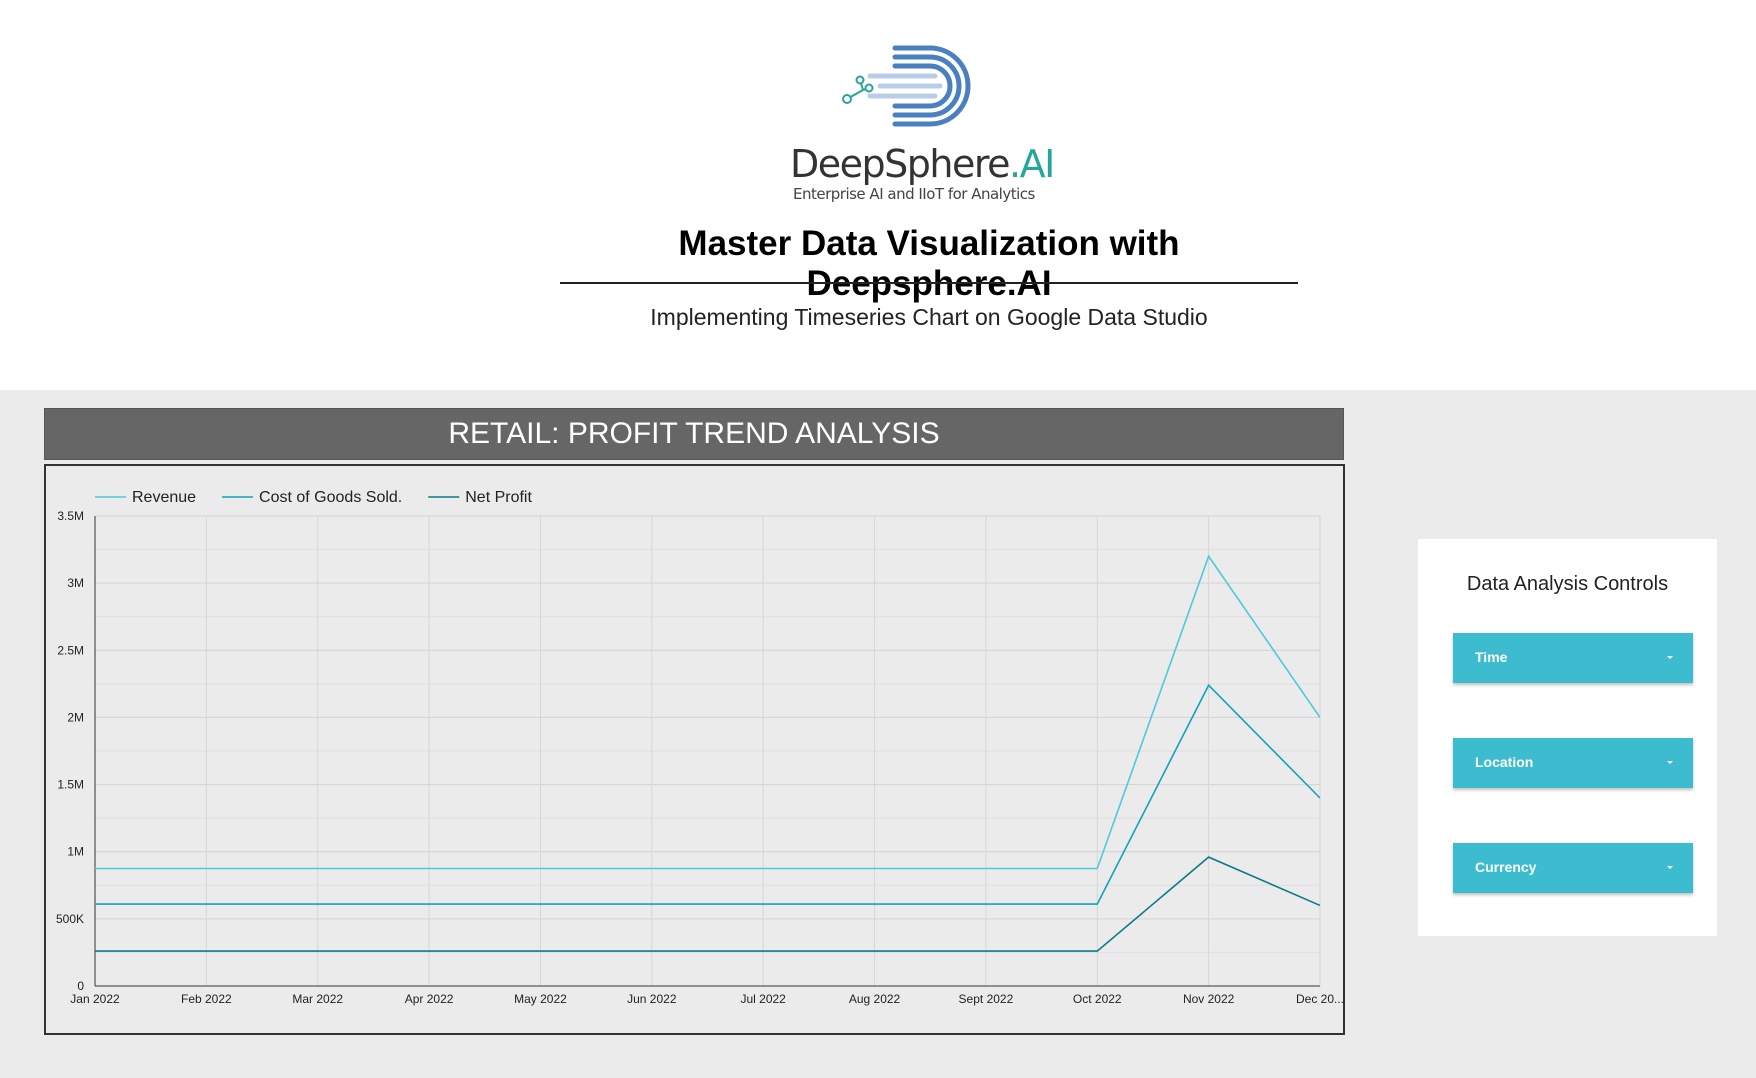 This screenshot has height=1078, width=1756. What do you see at coordinates (80, 986) in the screenshot?
I see `y-tick-label: 0` at bounding box center [80, 986].